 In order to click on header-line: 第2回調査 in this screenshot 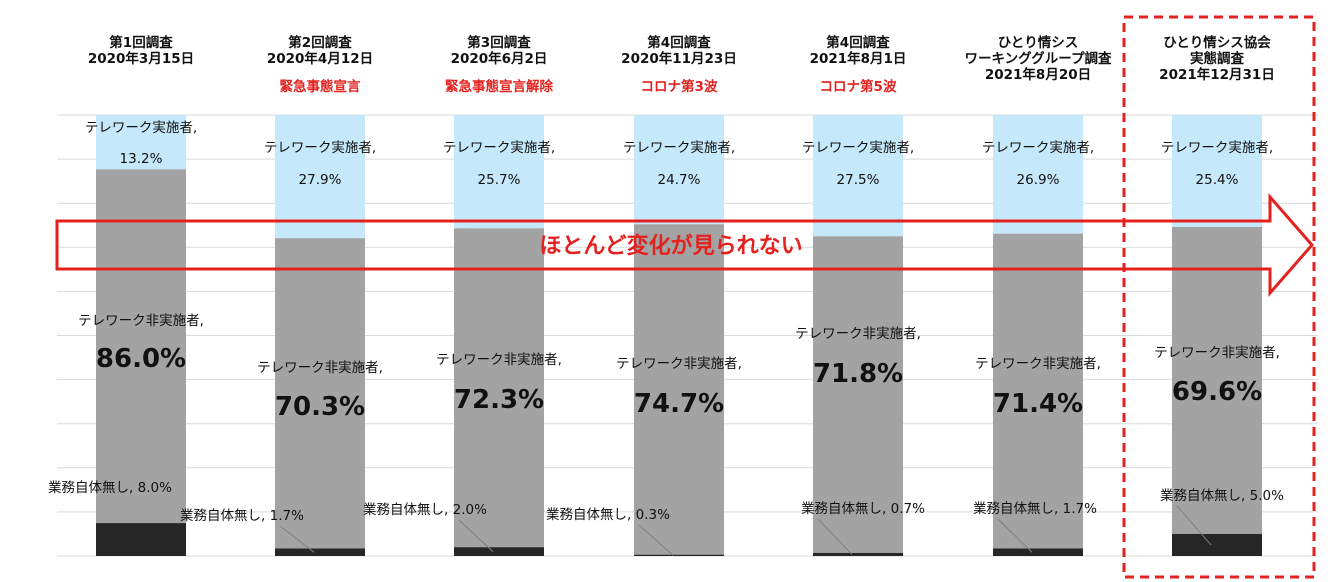, I will do `click(320, 42)`.